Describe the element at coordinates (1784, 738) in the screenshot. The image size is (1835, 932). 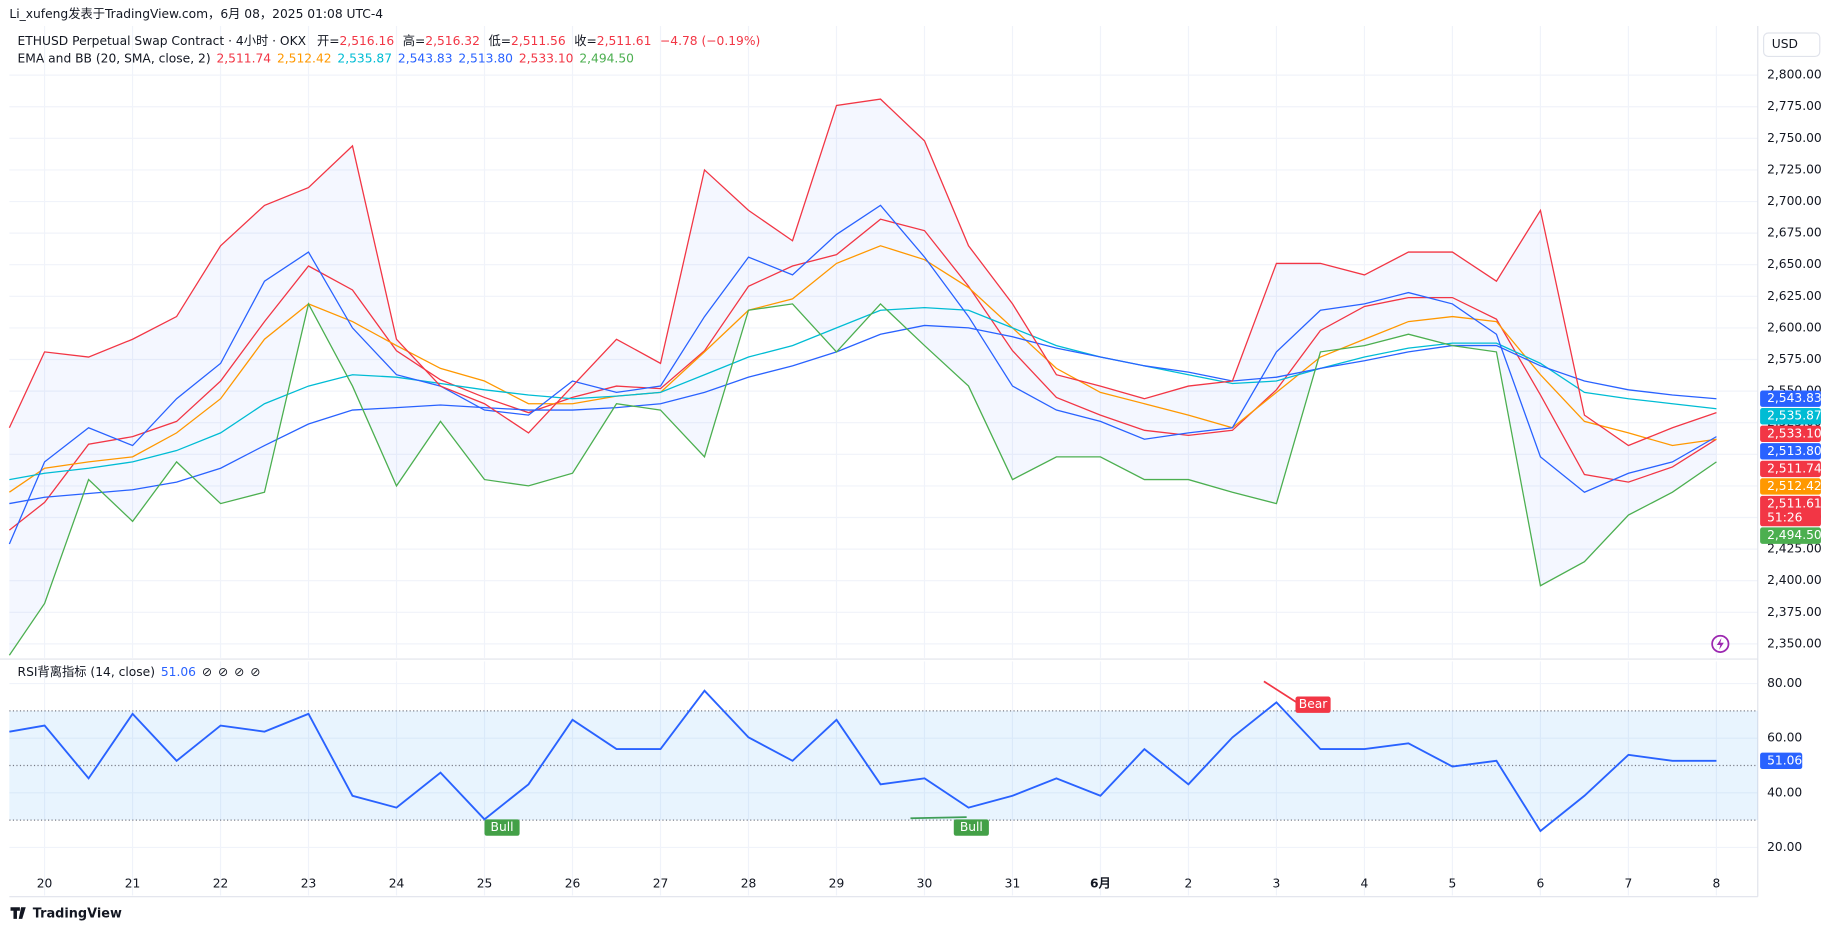
I see `y-tick-label: 60.00` at that location.